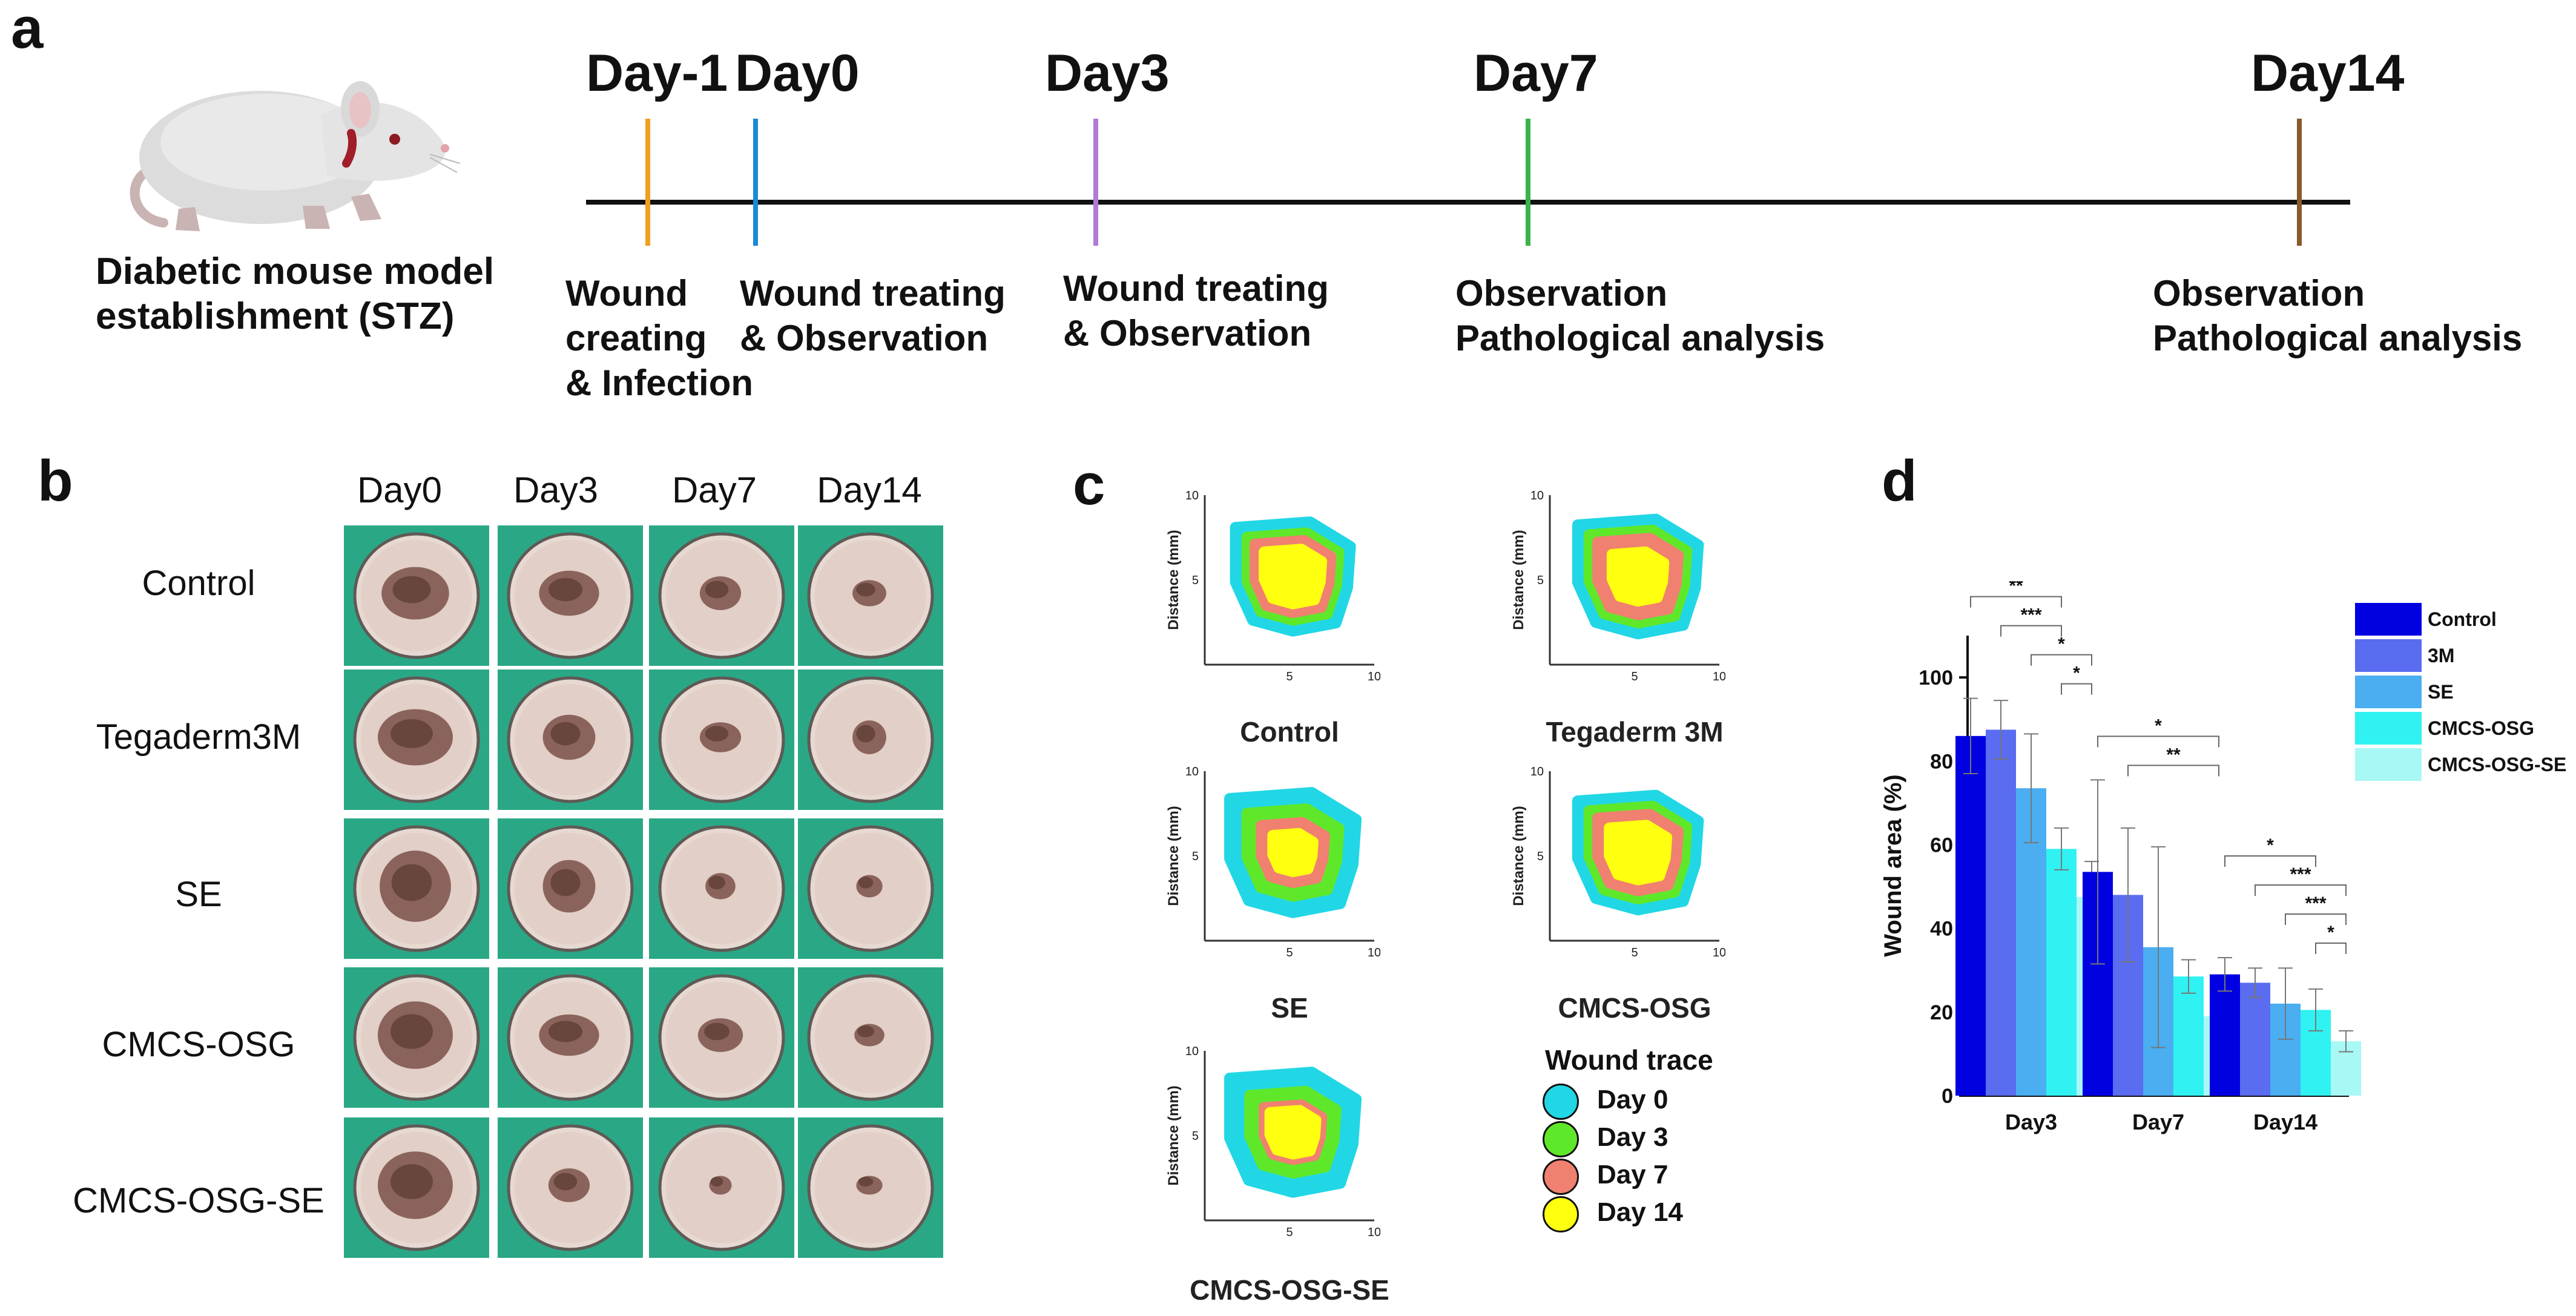 The width and height of the screenshot is (2576, 1316). I want to click on trace-legend-label-day3: Day 3, so click(1632, 1137).